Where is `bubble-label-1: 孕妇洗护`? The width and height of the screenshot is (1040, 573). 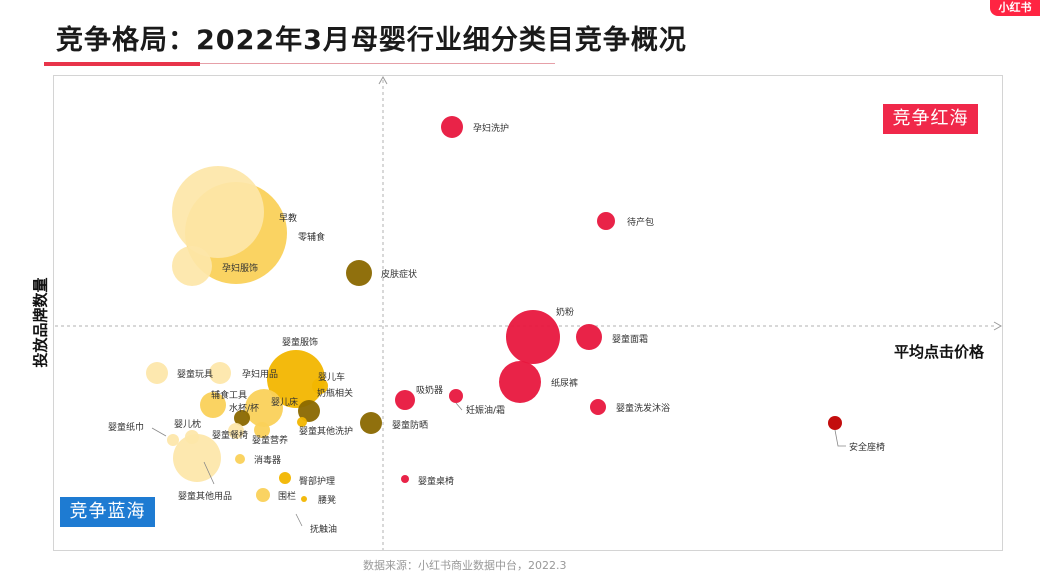 bubble-label-1: 孕妇洗护 is located at coordinates (491, 128).